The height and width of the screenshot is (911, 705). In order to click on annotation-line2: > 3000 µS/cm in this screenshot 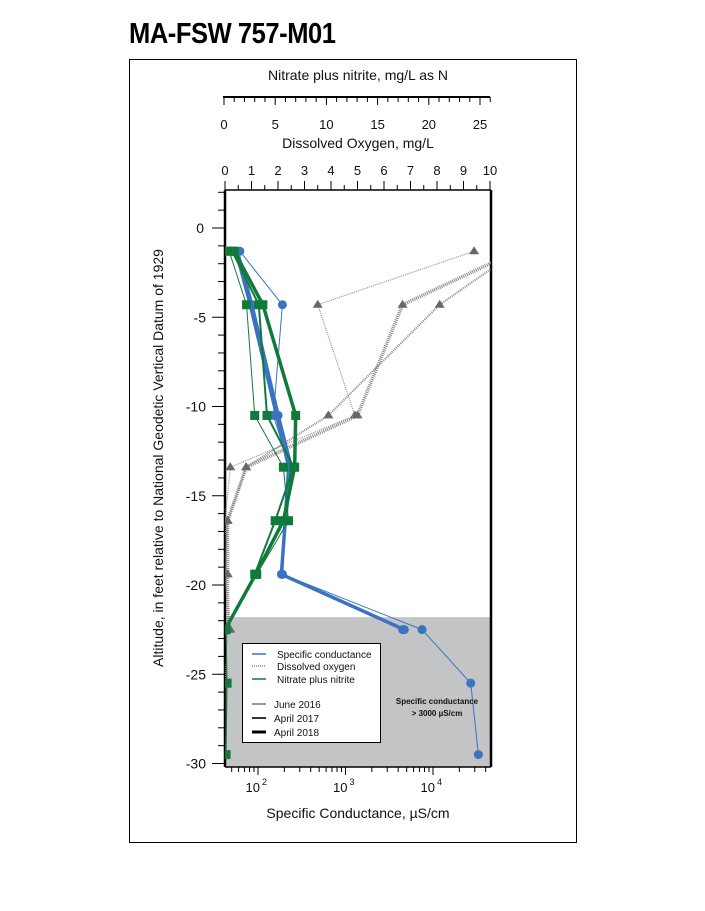, I will do `click(437, 713)`.